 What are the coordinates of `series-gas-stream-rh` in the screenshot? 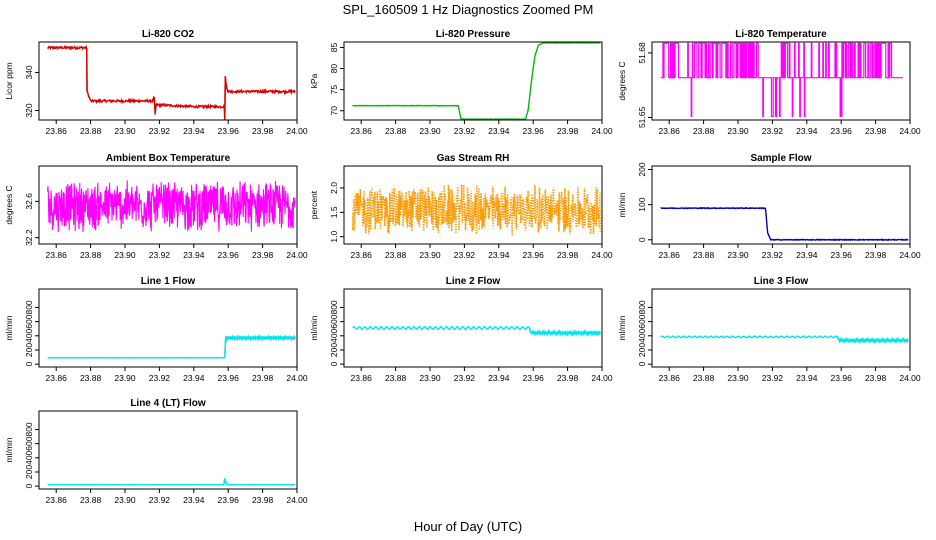 It's located at (476, 210).